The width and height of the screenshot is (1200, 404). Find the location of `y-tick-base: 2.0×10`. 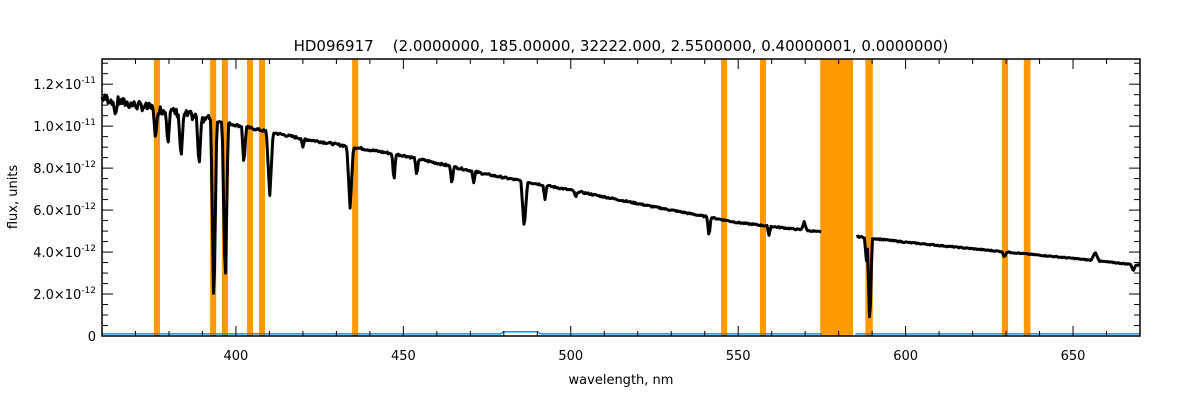

y-tick-base: 2.0×10 is located at coordinates (57, 295).